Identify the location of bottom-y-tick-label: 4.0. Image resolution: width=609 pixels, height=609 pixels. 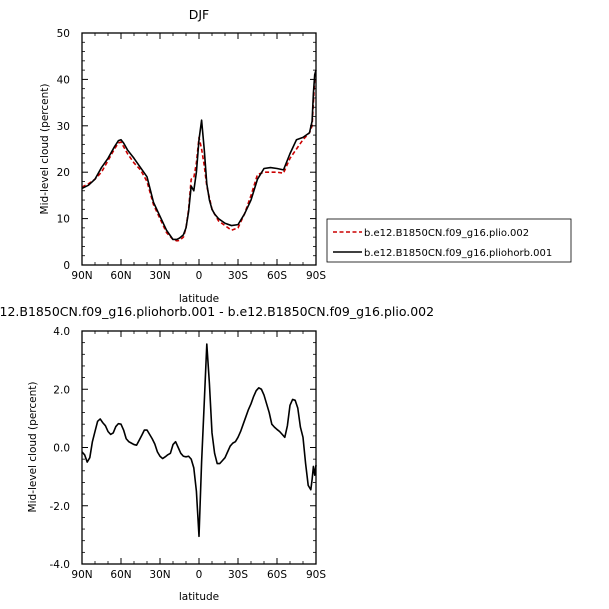
(61, 332).